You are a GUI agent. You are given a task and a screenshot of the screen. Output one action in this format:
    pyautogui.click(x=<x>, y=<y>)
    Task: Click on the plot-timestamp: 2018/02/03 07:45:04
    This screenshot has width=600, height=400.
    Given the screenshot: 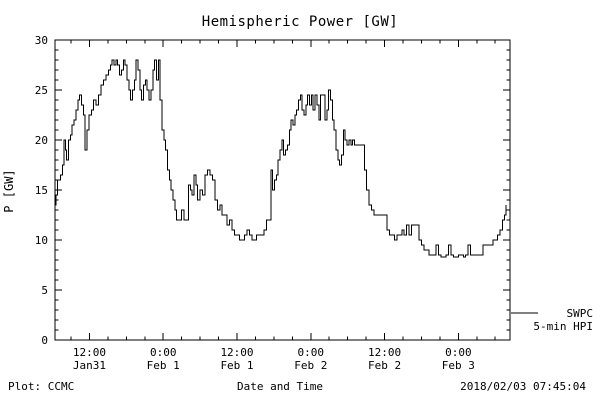 What is the action you would take?
    pyautogui.click(x=523, y=386)
    